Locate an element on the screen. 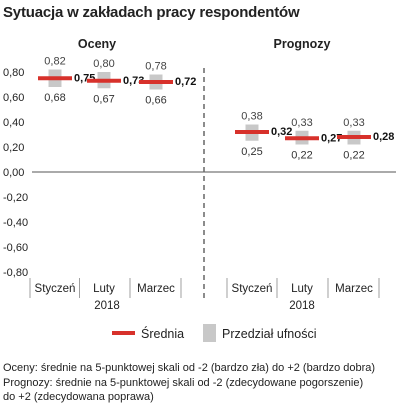  legend-interval-swatch is located at coordinates (209, 333).